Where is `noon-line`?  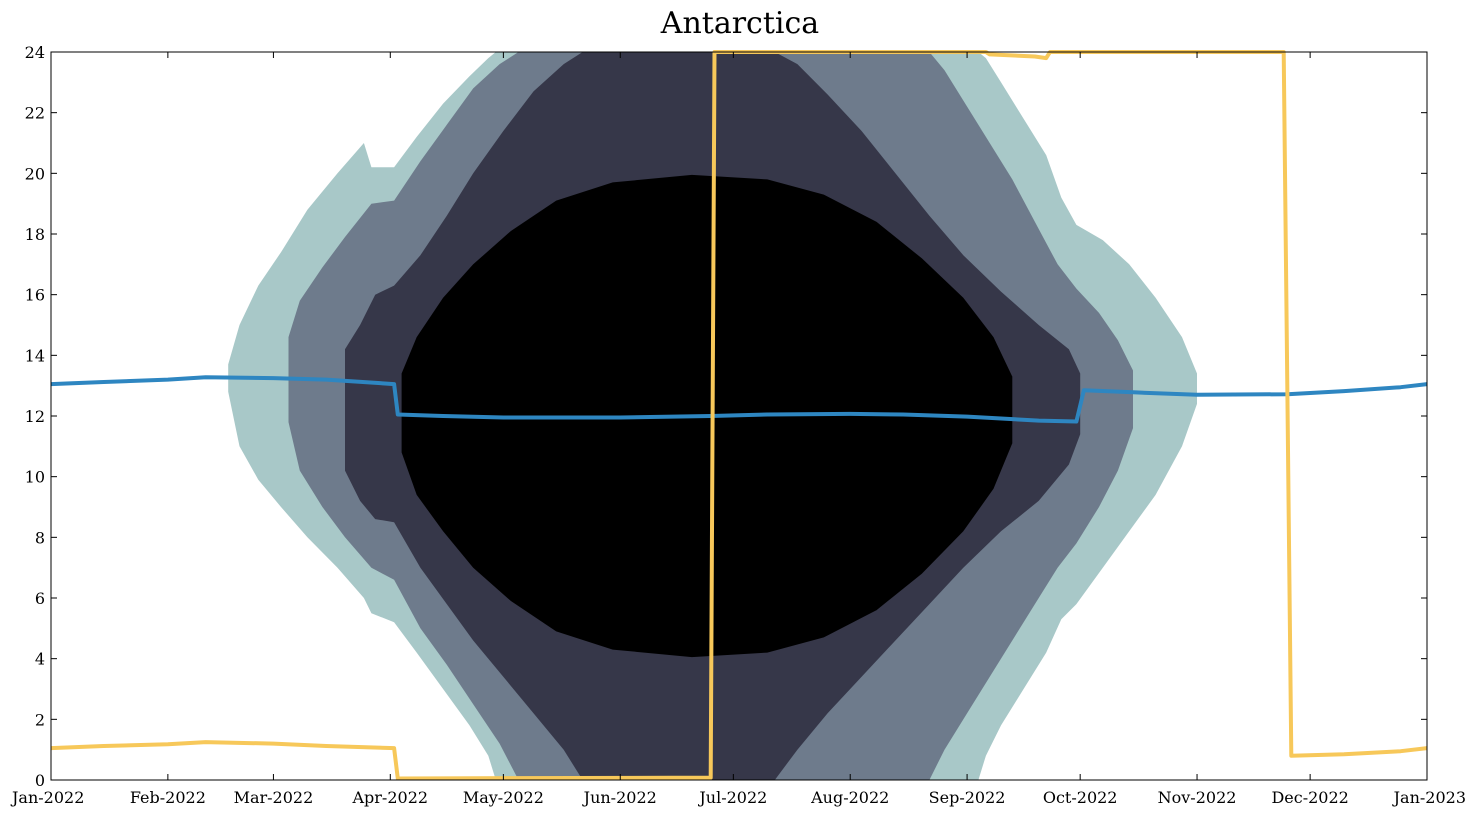 noon-line is located at coordinates (739, 399).